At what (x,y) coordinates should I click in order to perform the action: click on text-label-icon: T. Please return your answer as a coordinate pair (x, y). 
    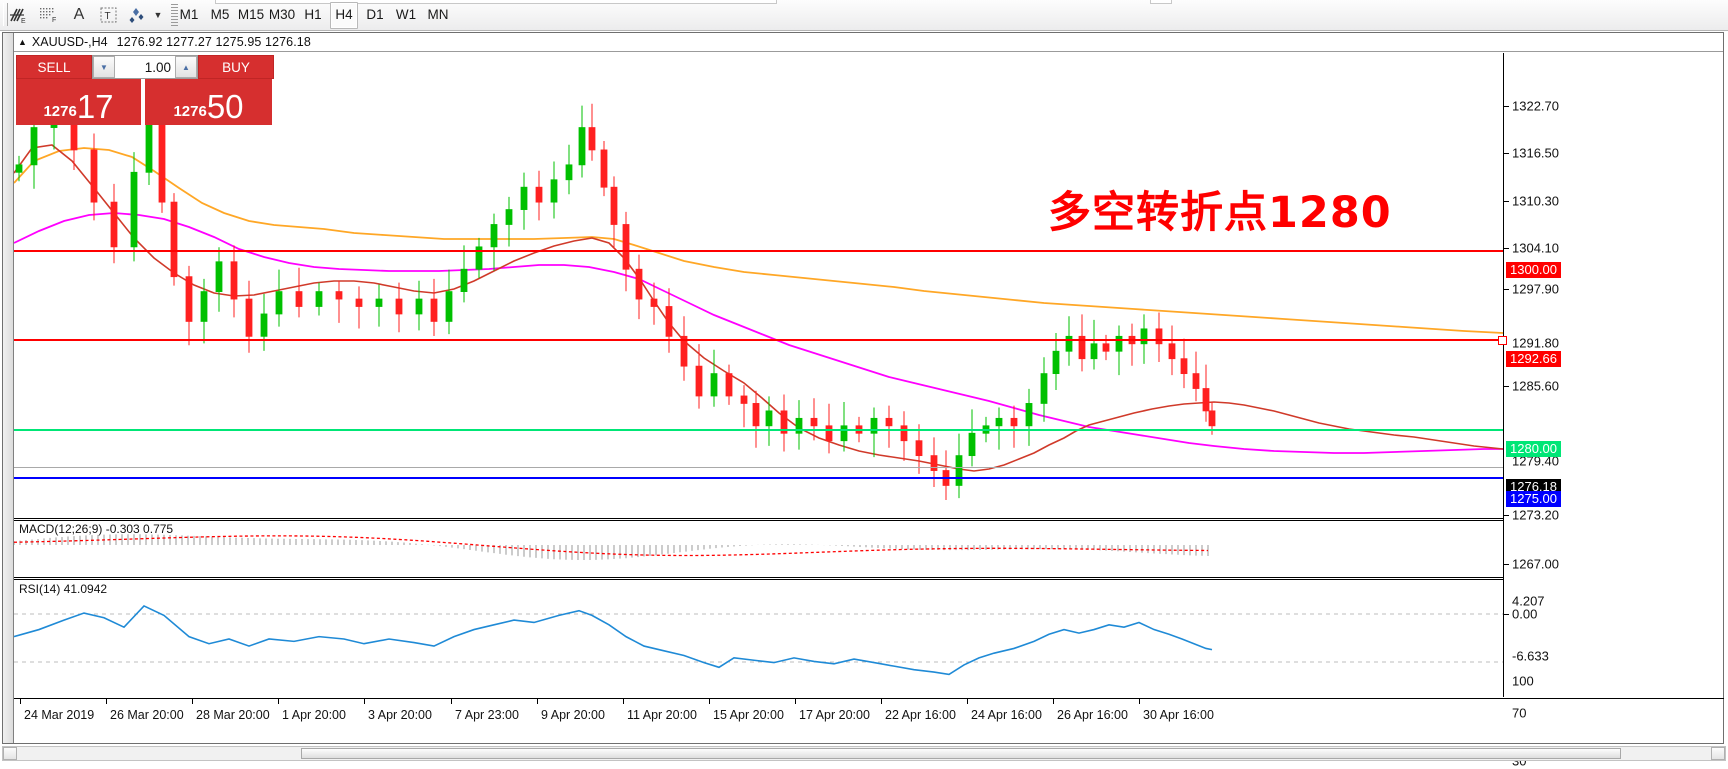
    Looking at the image, I should click on (109, 15).